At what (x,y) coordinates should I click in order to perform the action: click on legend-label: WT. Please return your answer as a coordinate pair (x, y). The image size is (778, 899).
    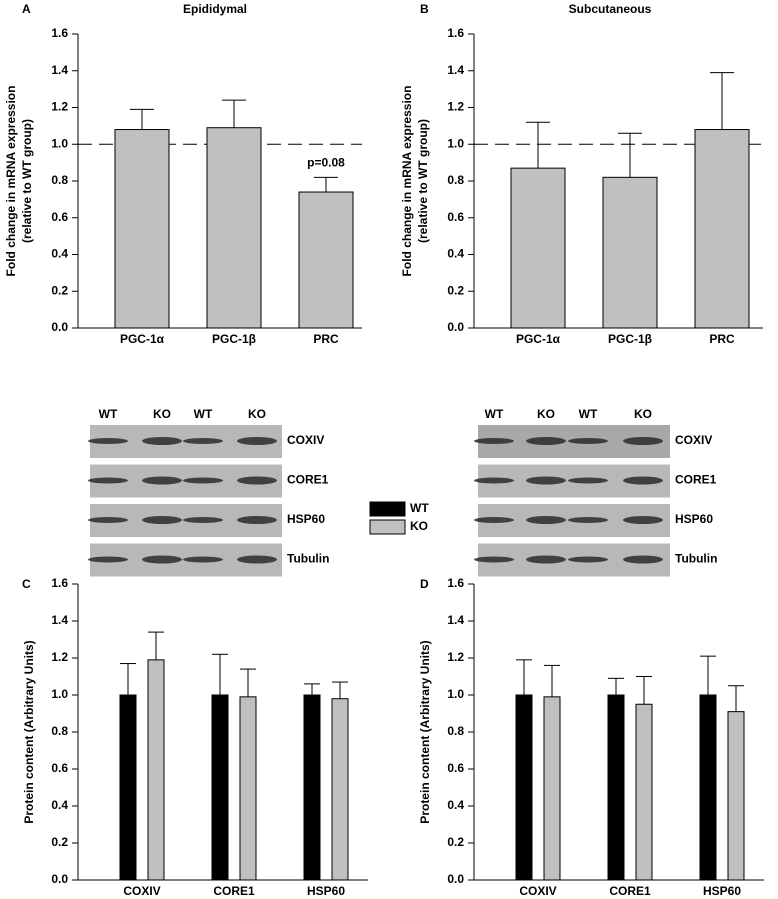
    Looking at the image, I should click on (419, 508).